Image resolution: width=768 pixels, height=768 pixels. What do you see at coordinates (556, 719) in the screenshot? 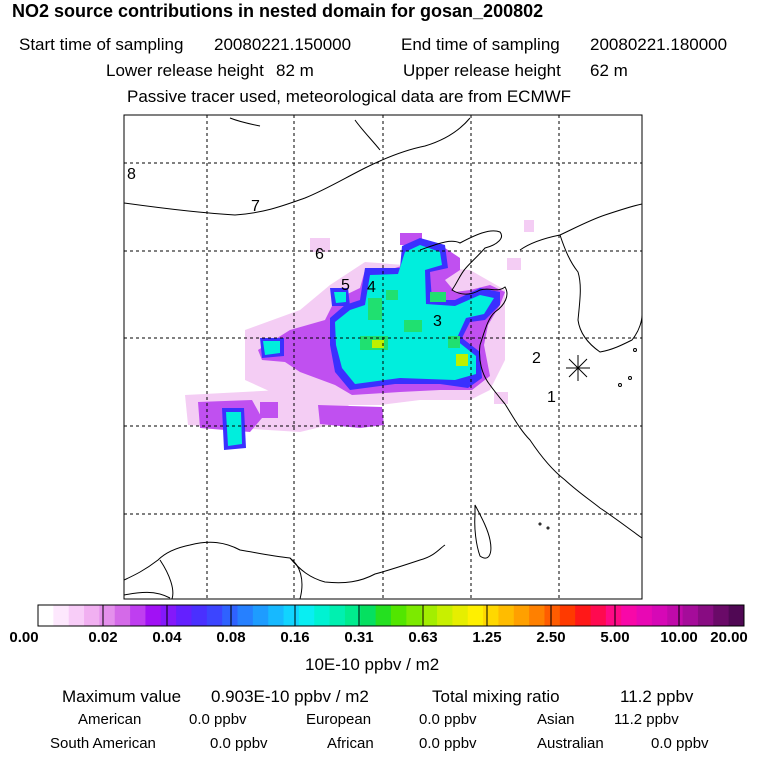
I see `asian-label: Asian` at bounding box center [556, 719].